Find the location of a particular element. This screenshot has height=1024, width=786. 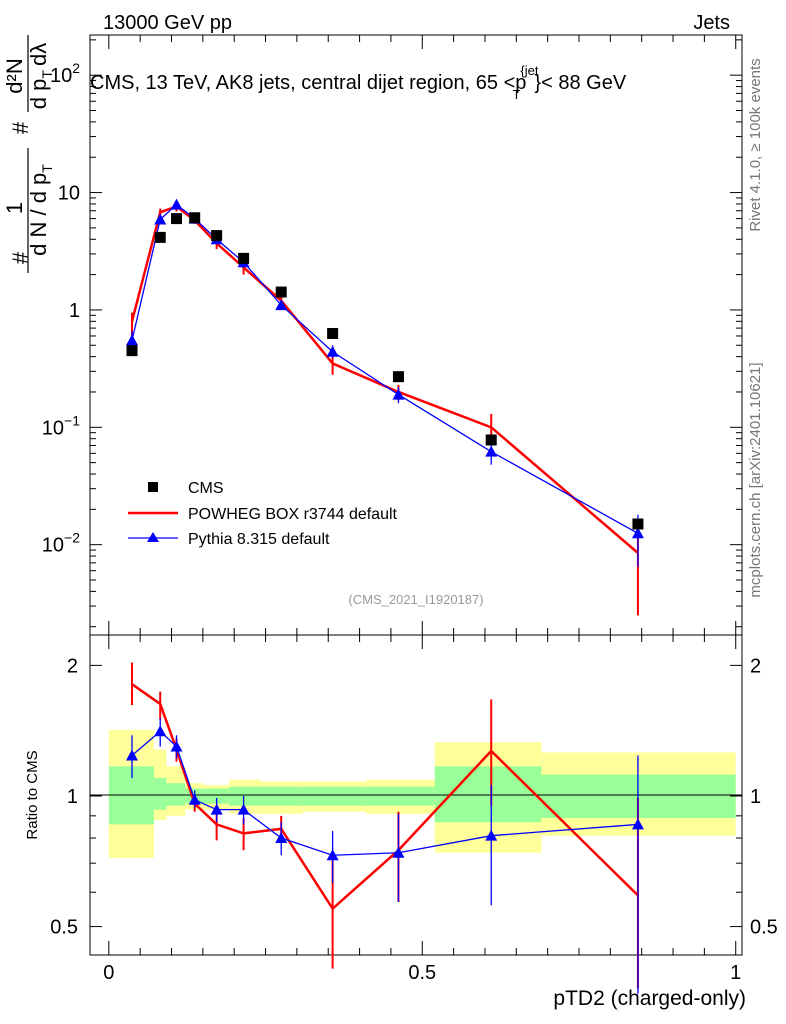

legend-label-pythia: Pythia 8.315 default is located at coordinates (259, 539).